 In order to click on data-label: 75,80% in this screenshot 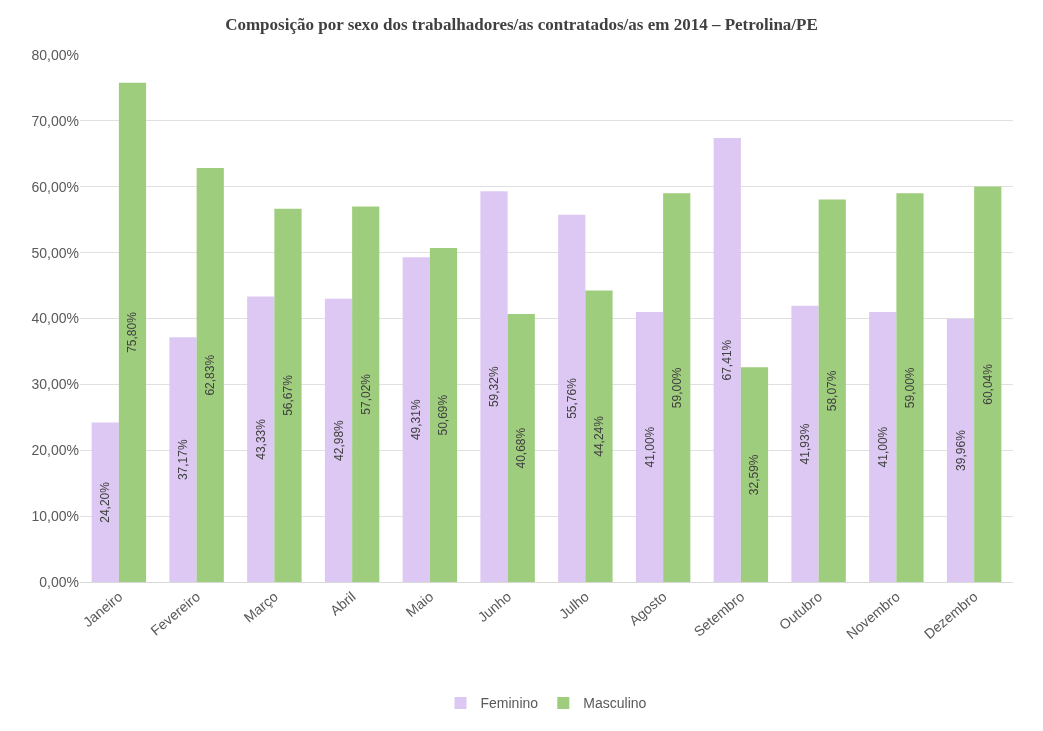, I will do `click(132, 332)`.